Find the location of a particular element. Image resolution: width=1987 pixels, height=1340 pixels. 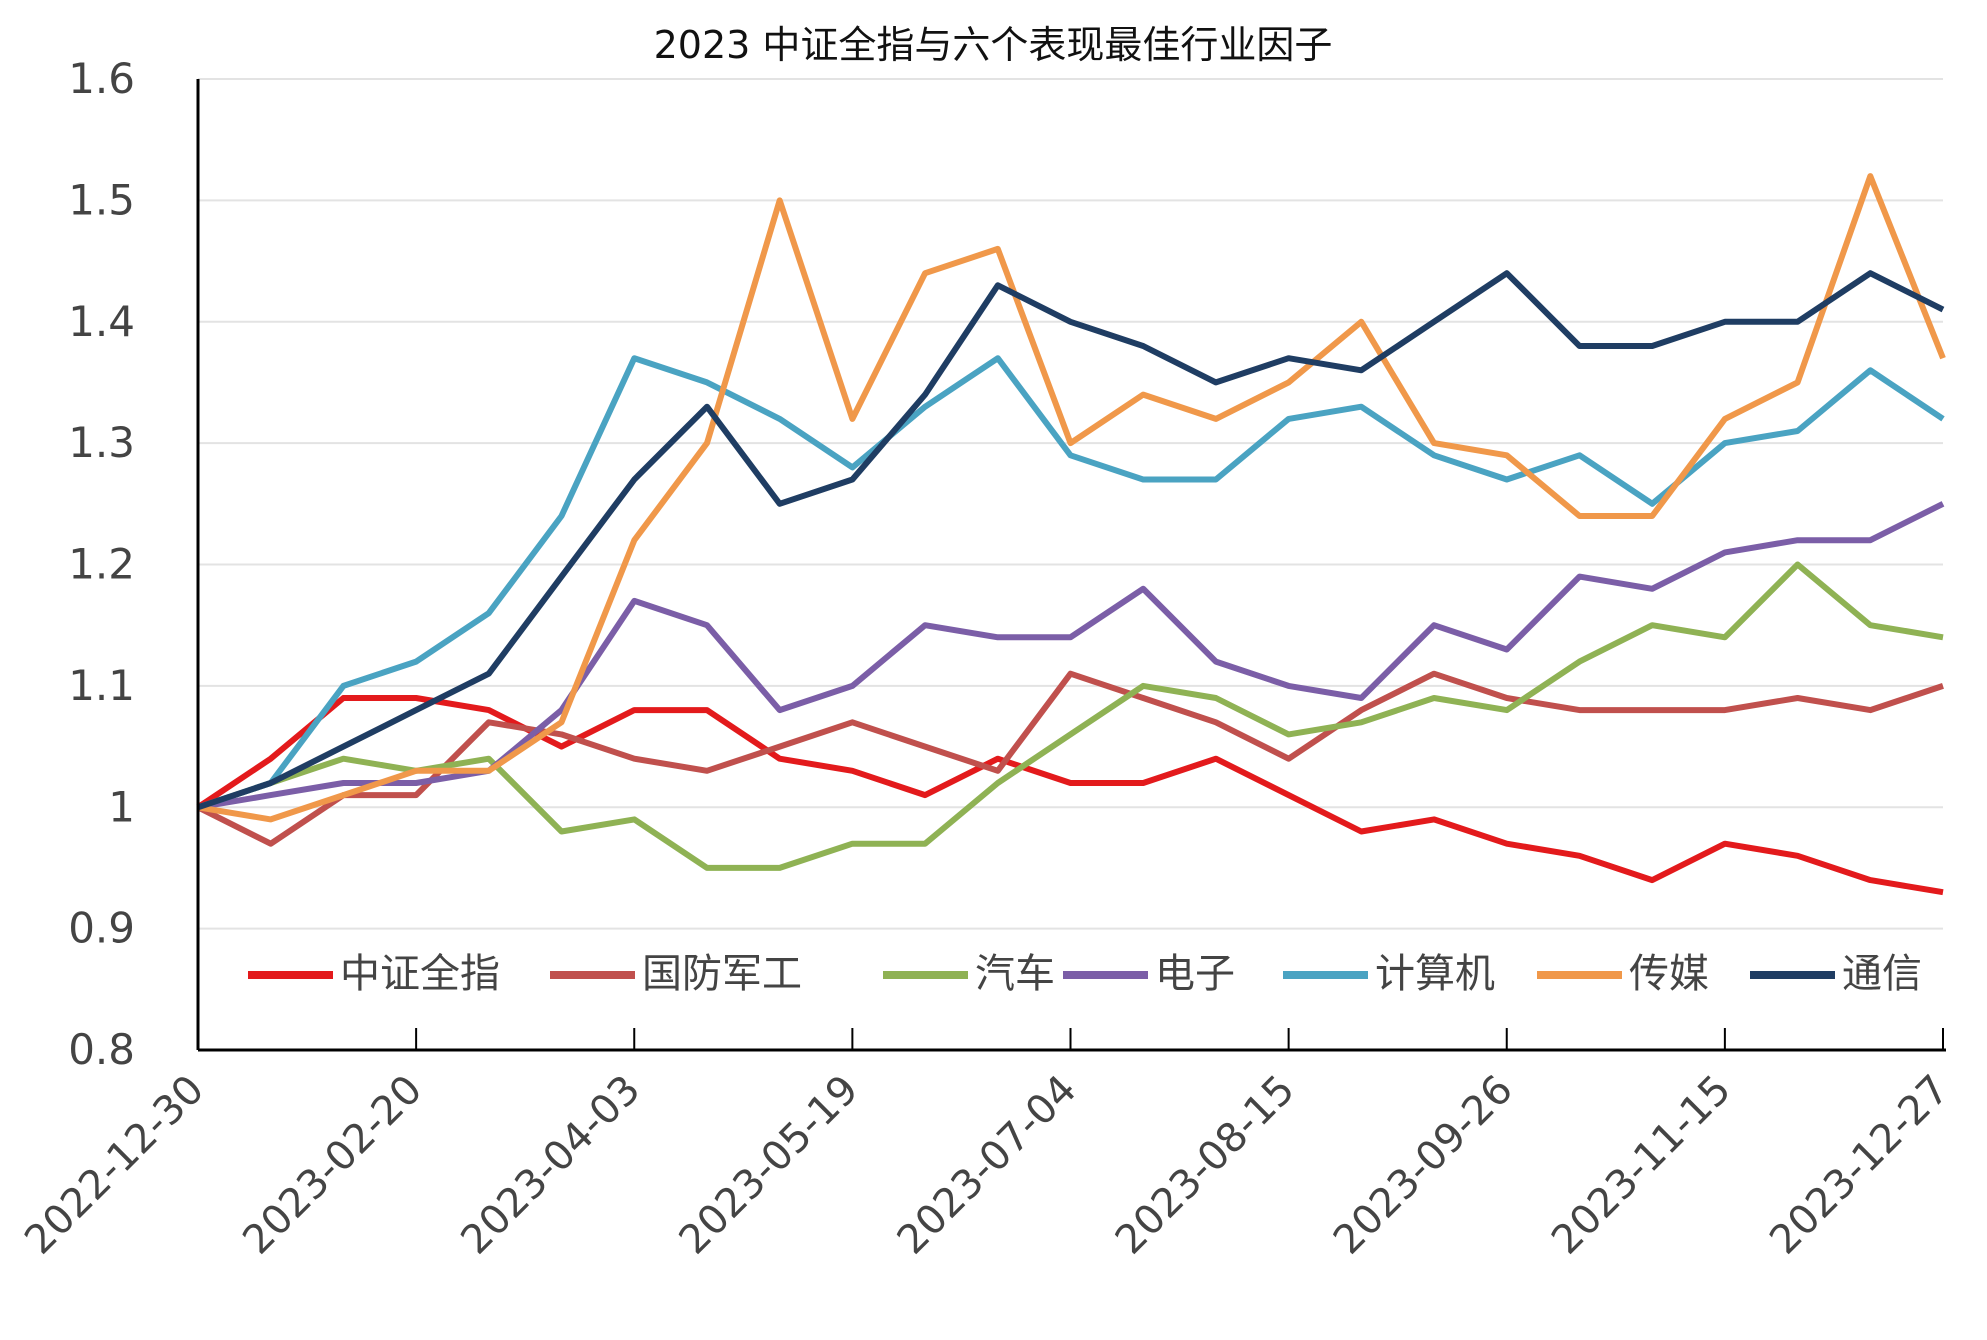

y-axis-ticks: 0.8 0.9 1 1.1 1.2 1.3 1.4 1.5 1.6 is located at coordinates (101, 564).